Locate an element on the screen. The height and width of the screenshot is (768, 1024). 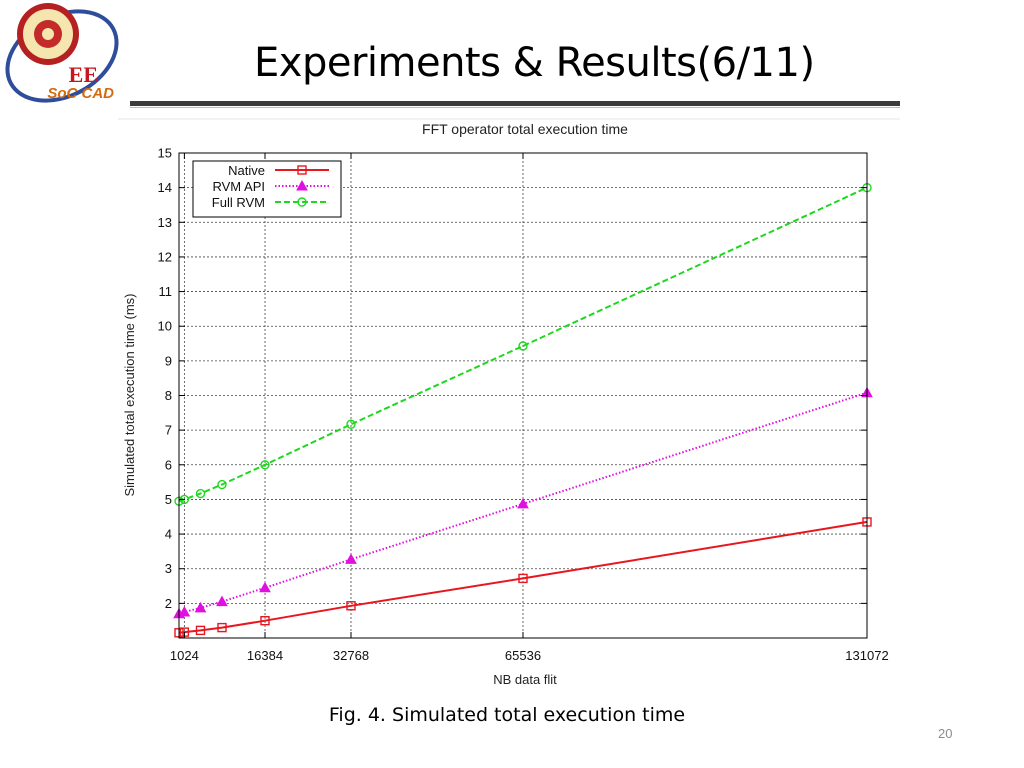
y-tick-label: 5 is located at coordinates (168, 499).